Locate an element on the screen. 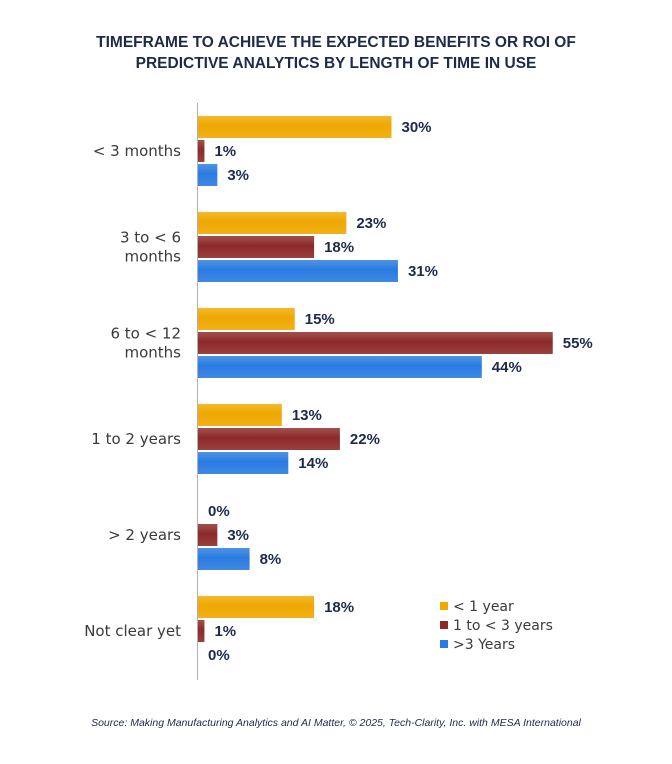 This screenshot has height=764, width=672. data-label: 23% is located at coordinates (371, 223).